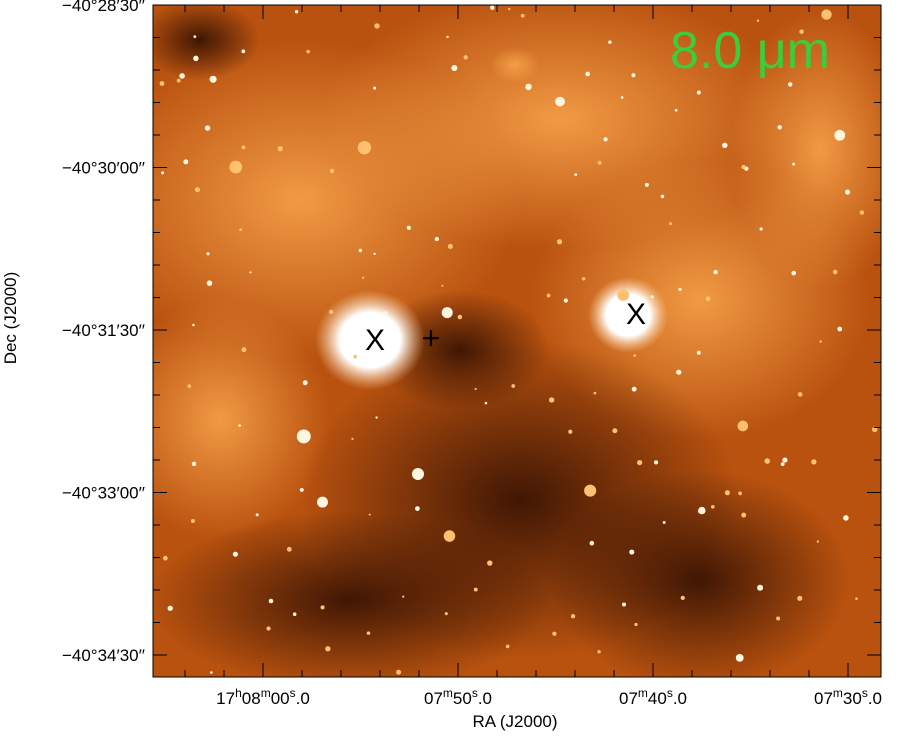 The width and height of the screenshot is (911, 741). I want to click on tick-text: 30, so click(852, 698).